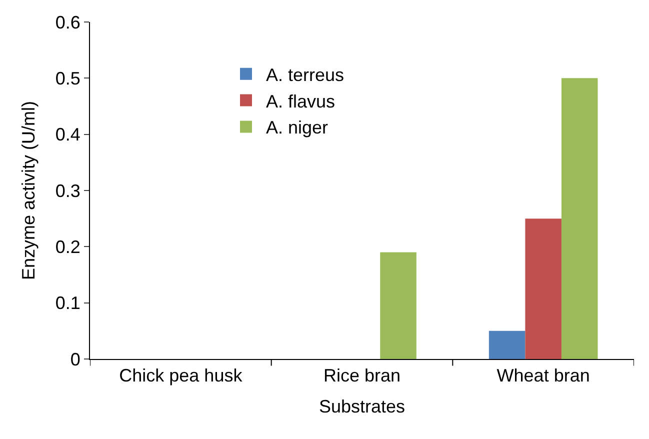  Describe the element at coordinates (297, 128) in the screenshot. I see `legend-label: A. niger` at that location.